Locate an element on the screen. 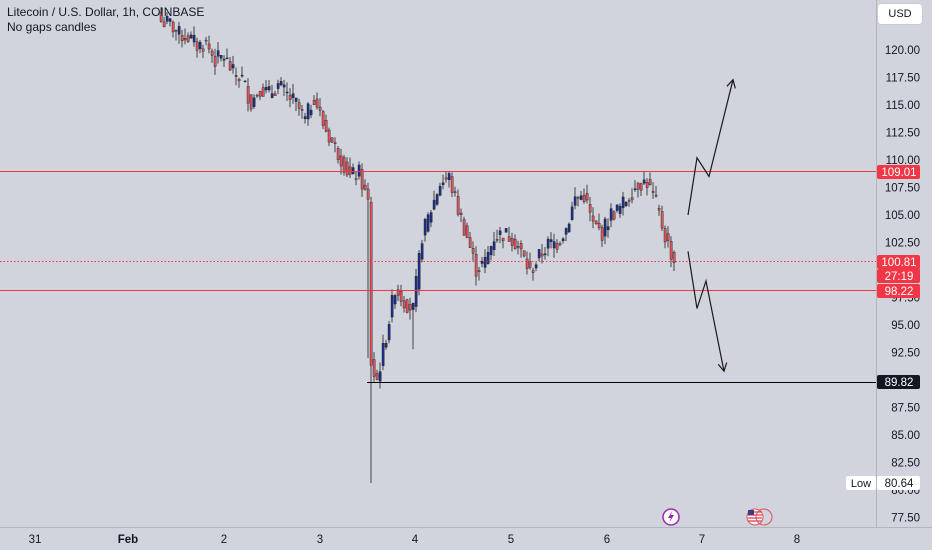 The image size is (932, 550). badge-bg-resistance is located at coordinates (898, 172).